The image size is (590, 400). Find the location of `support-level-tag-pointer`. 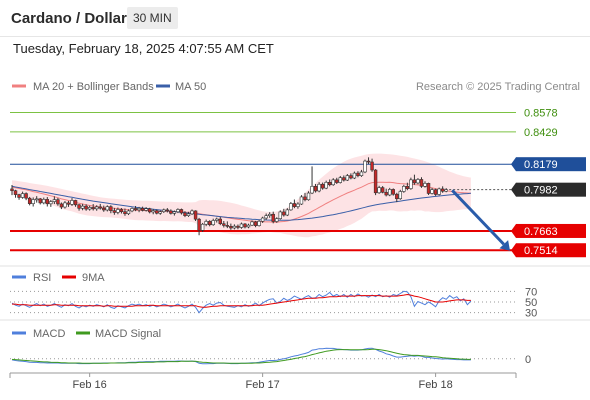

support-level-tag-pointer is located at coordinates (513, 230).